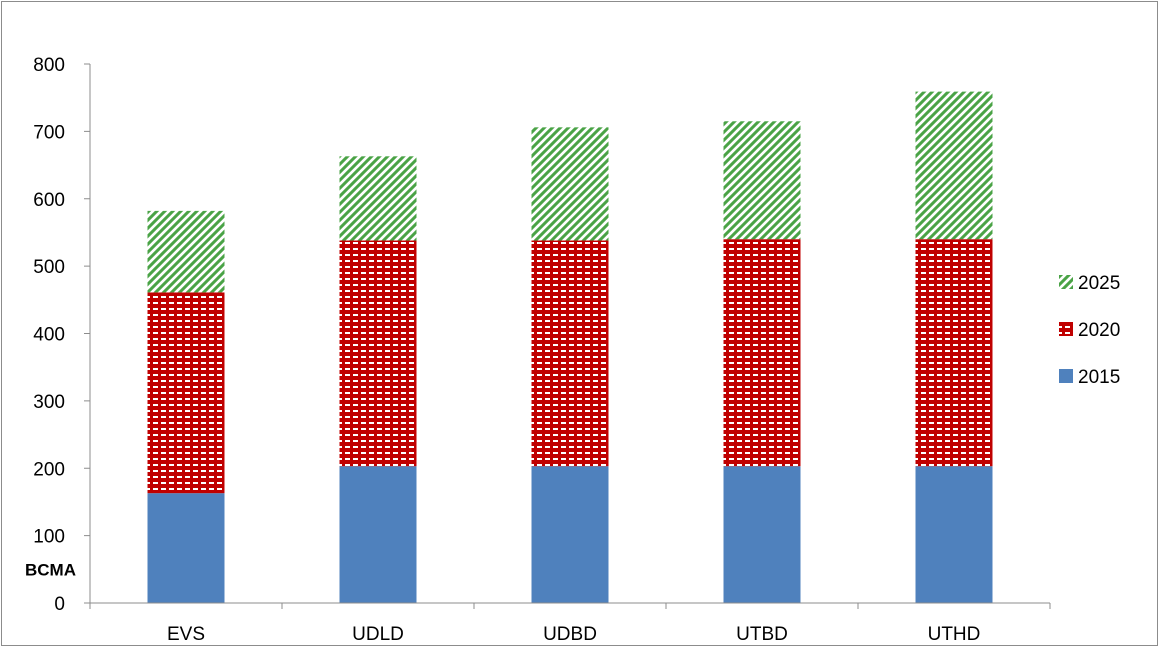 The width and height of the screenshot is (1161, 648). I want to click on y-tick-label: 500, so click(49, 267).